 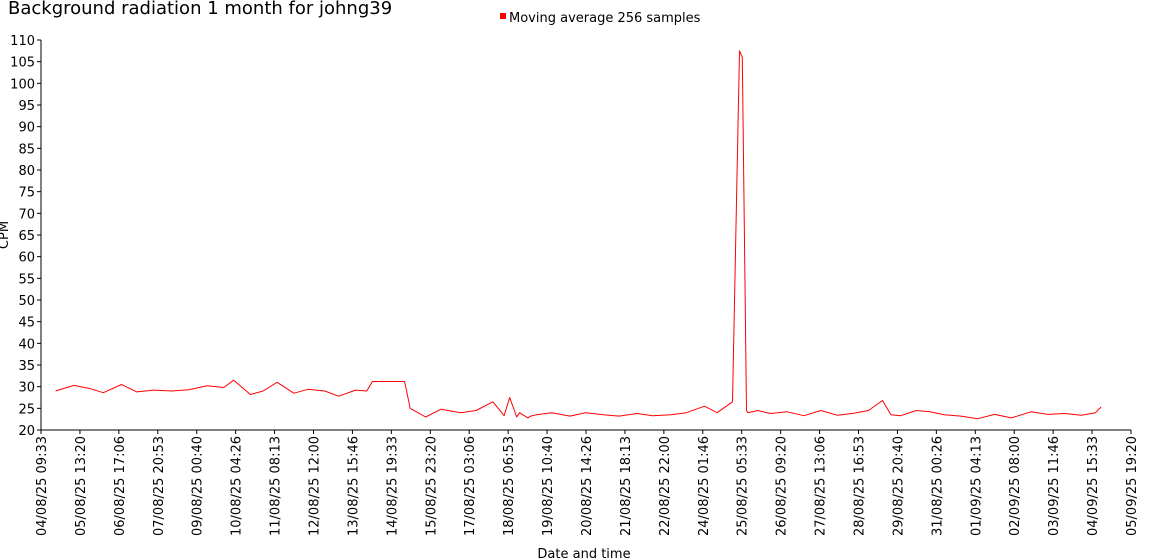 What do you see at coordinates (743, 486) in the screenshot?
I see `x-tick-label: 25/08/25 05:33` at bounding box center [743, 486].